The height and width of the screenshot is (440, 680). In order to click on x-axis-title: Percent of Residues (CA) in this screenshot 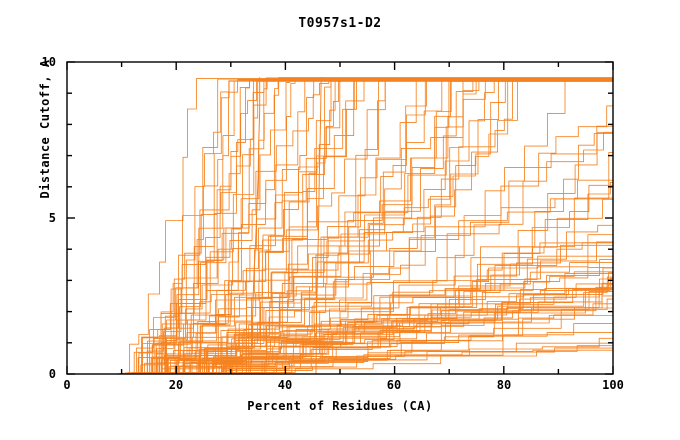, I will do `click(340, 406)`.